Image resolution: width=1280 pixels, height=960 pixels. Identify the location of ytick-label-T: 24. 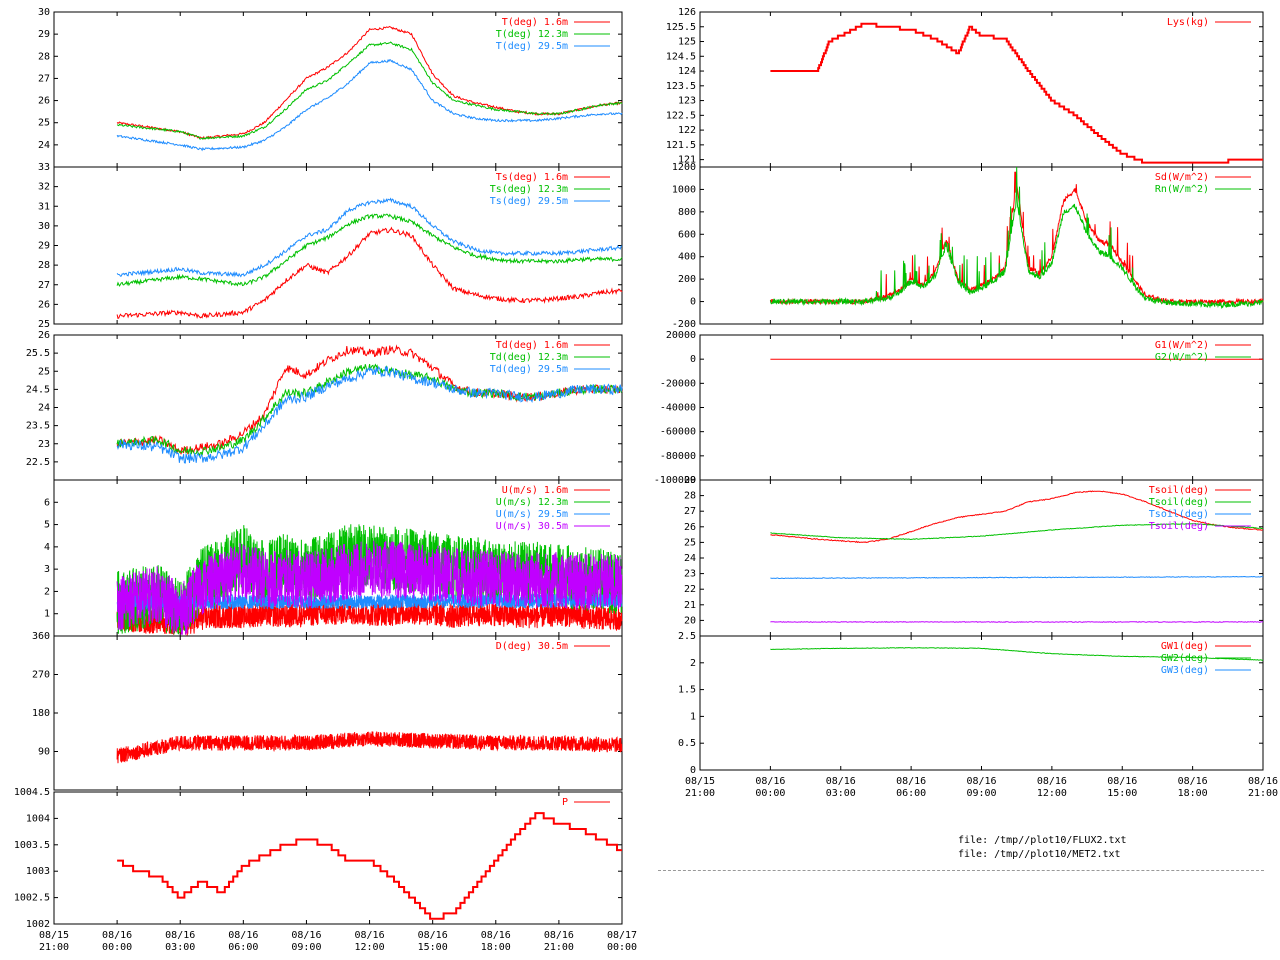
(44, 145).